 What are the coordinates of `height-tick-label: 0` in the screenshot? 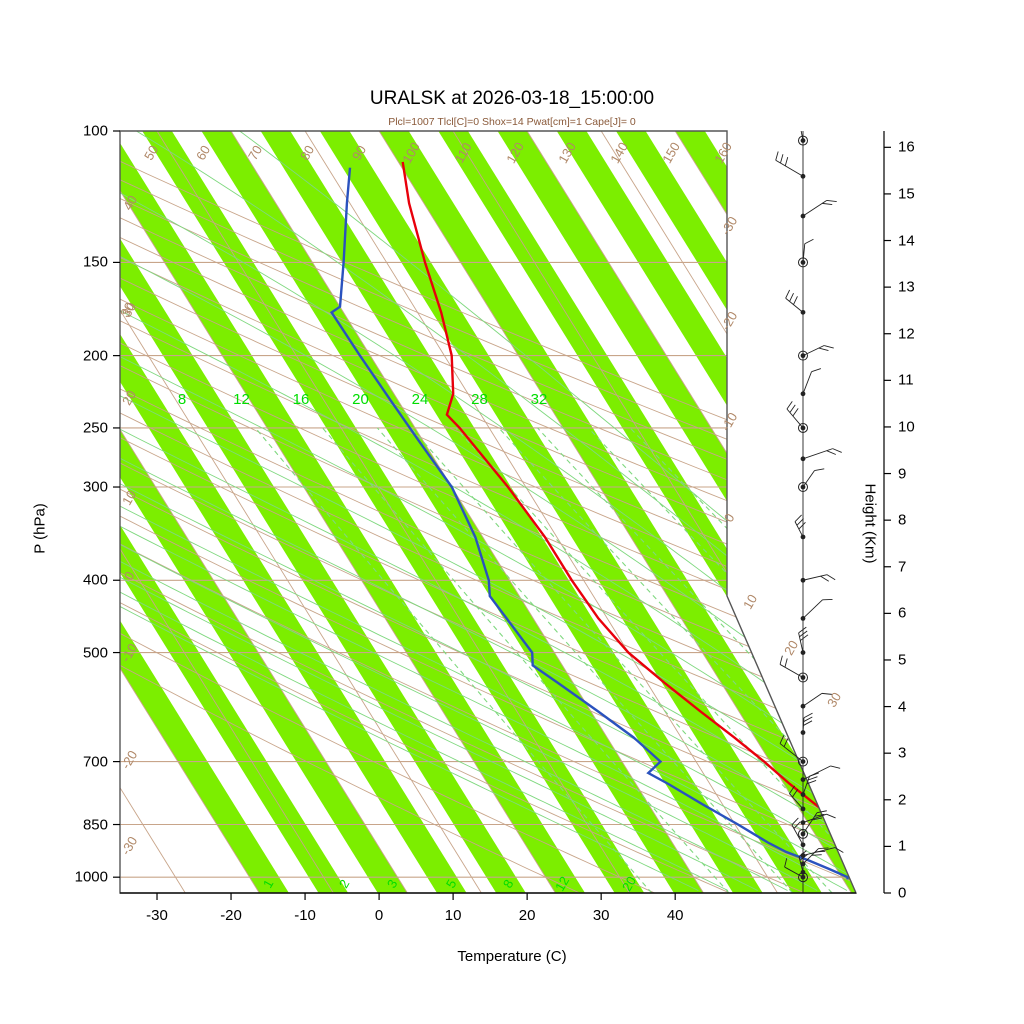 It's located at (902, 893).